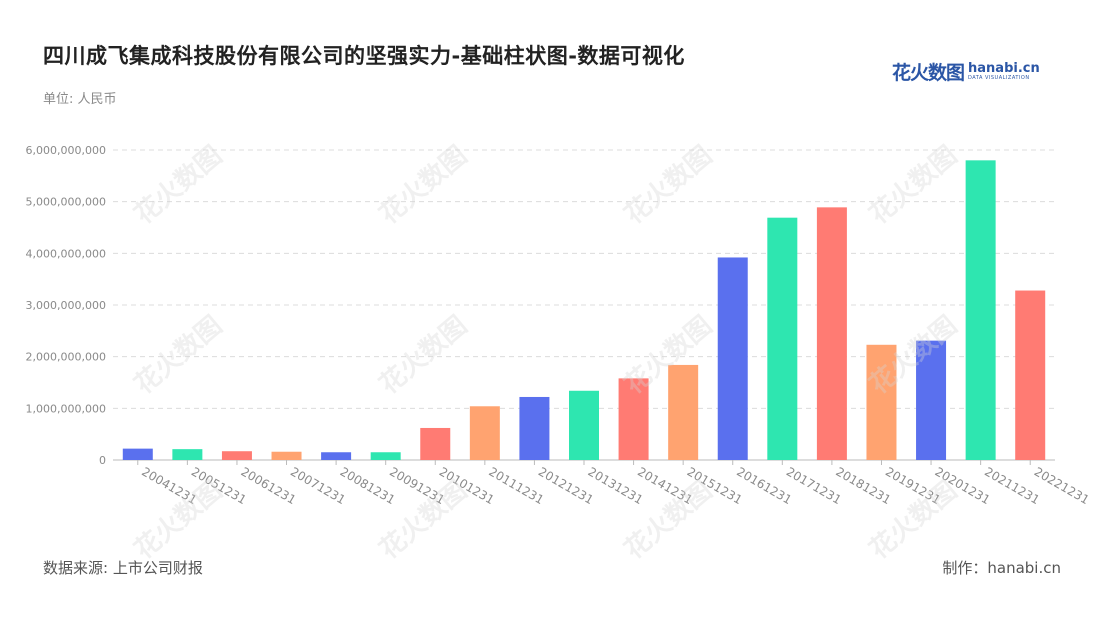 This screenshot has width=1100, height=620. What do you see at coordinates (764, 485) in the screenshot?
I see `x-tick-label: 20161231` at bounding box center [764, 485].